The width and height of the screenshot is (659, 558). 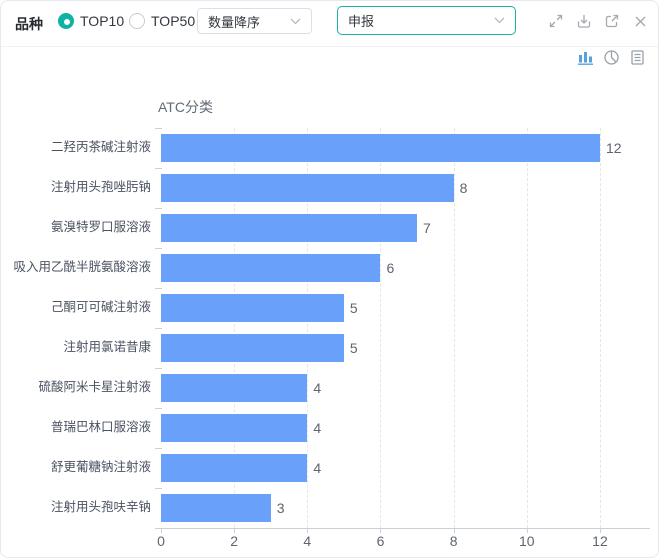 What do you see at coordinates (137, 21) in the screenshot?
I see `radio-unselected-icon` at bounding box center [137, 21].